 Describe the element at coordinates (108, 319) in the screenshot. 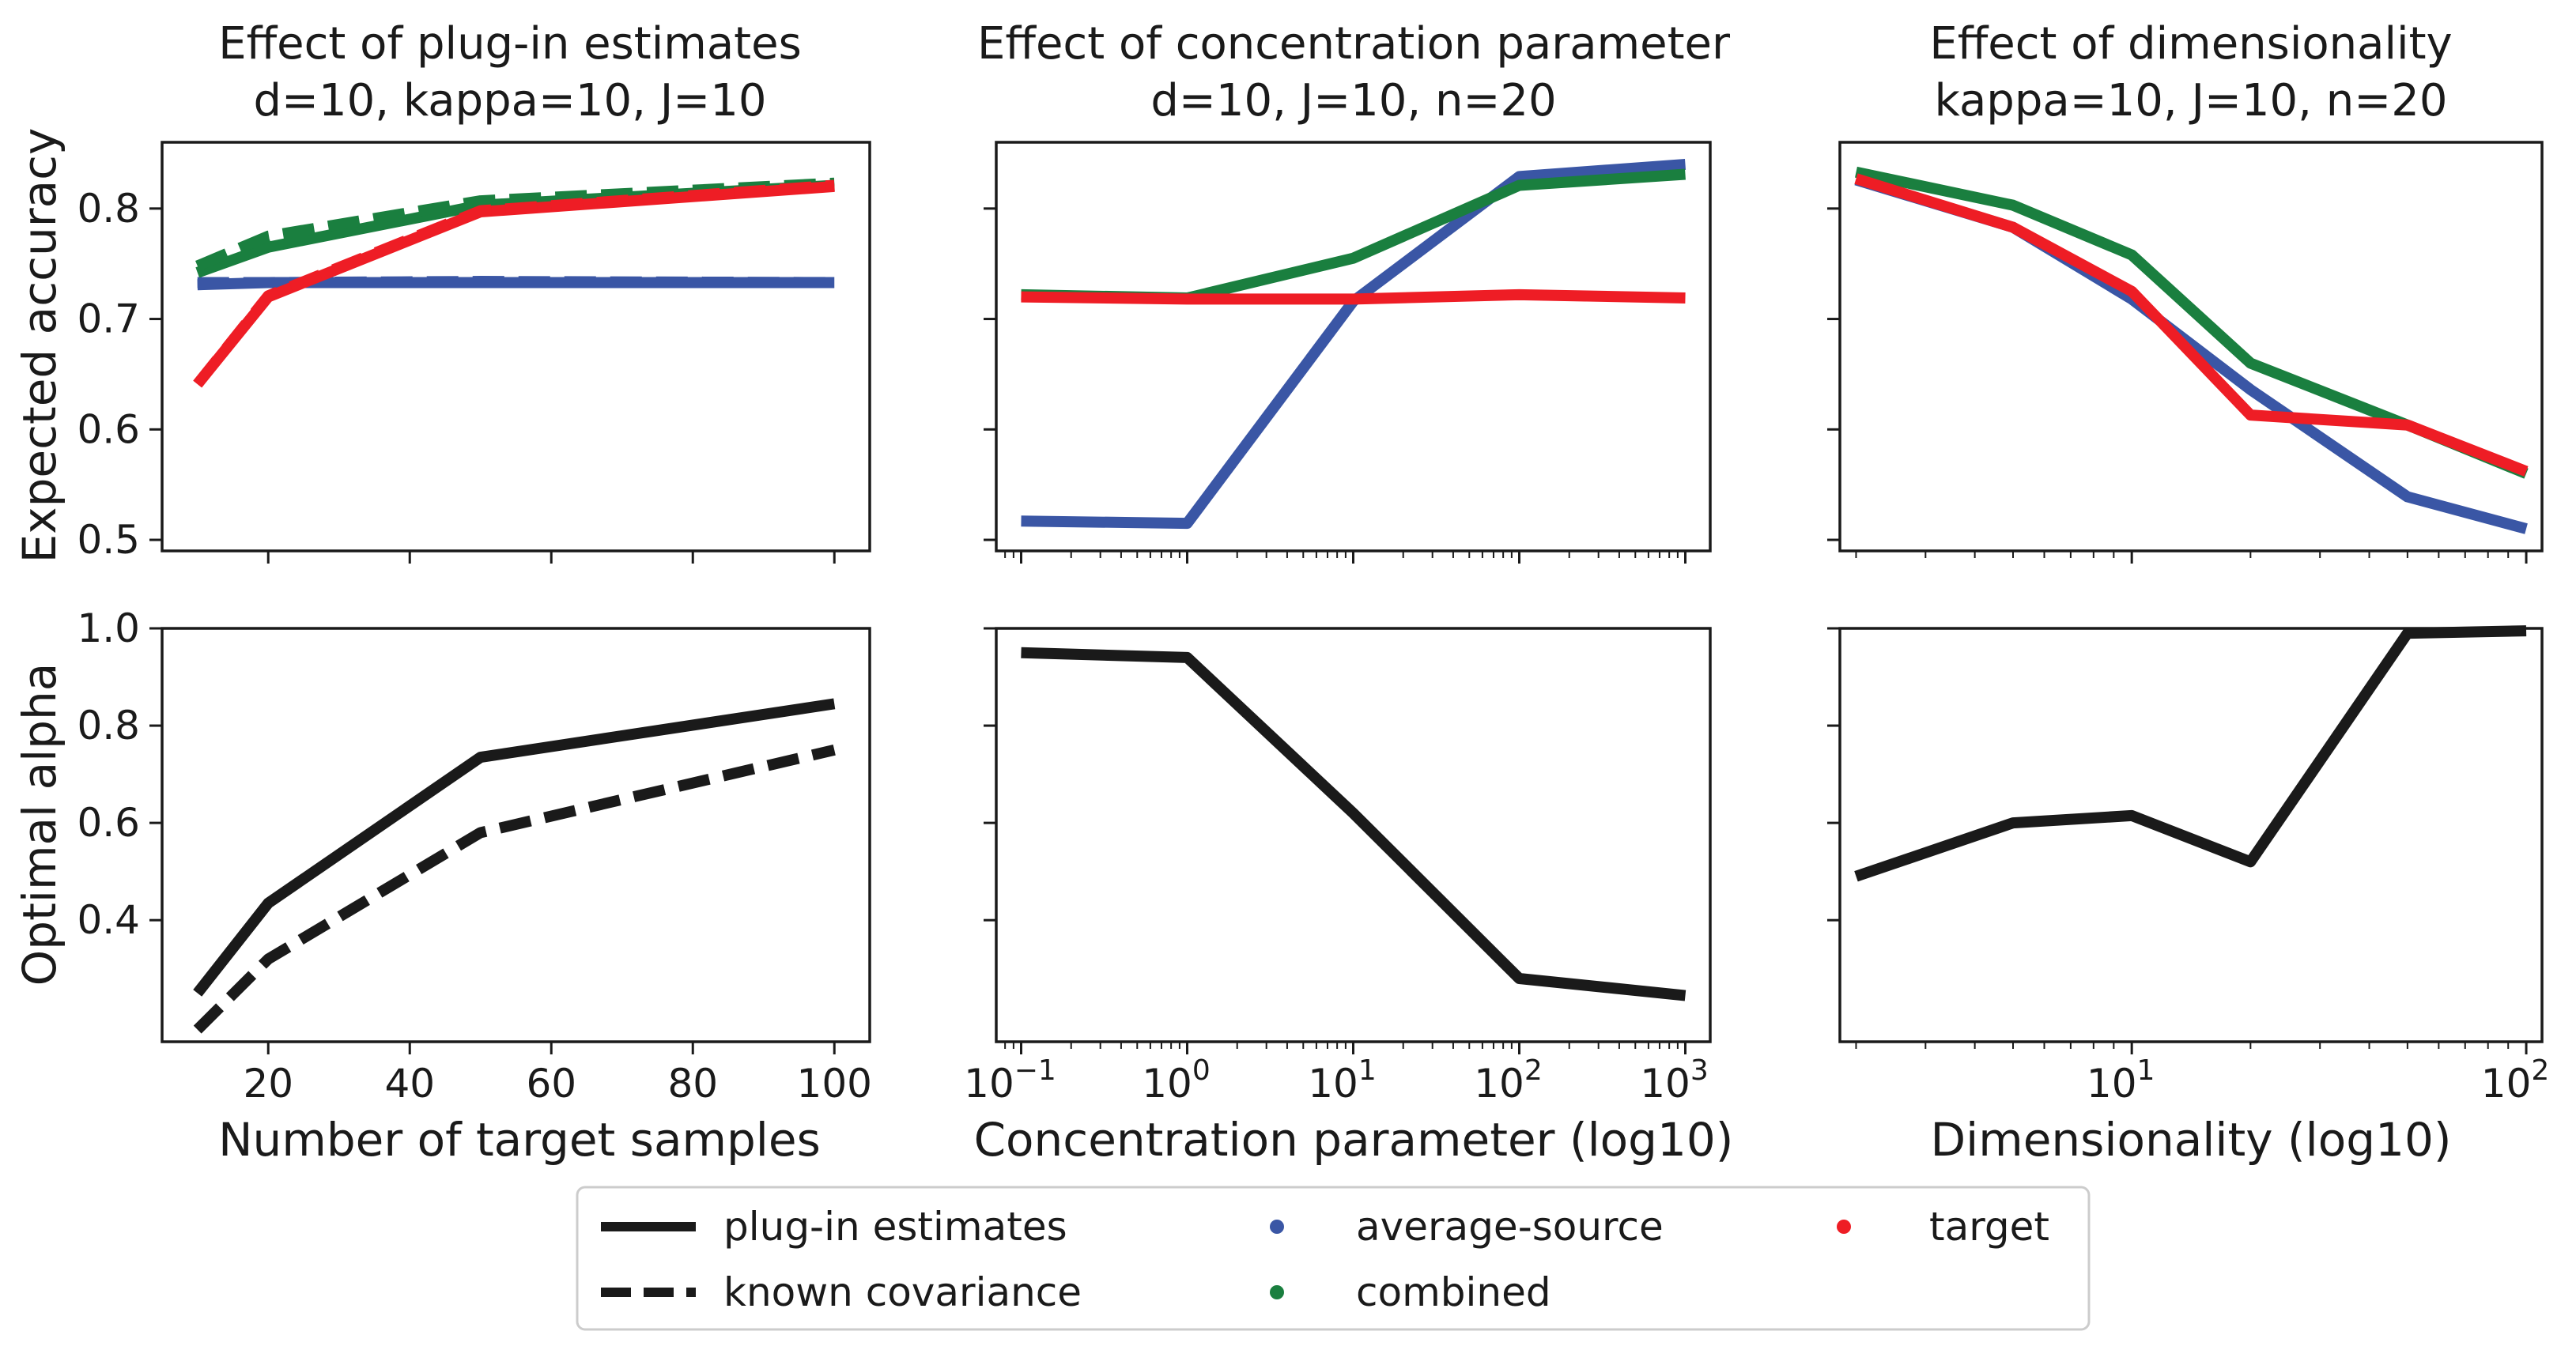

I see `y-tick-label: 0.7` at that location.